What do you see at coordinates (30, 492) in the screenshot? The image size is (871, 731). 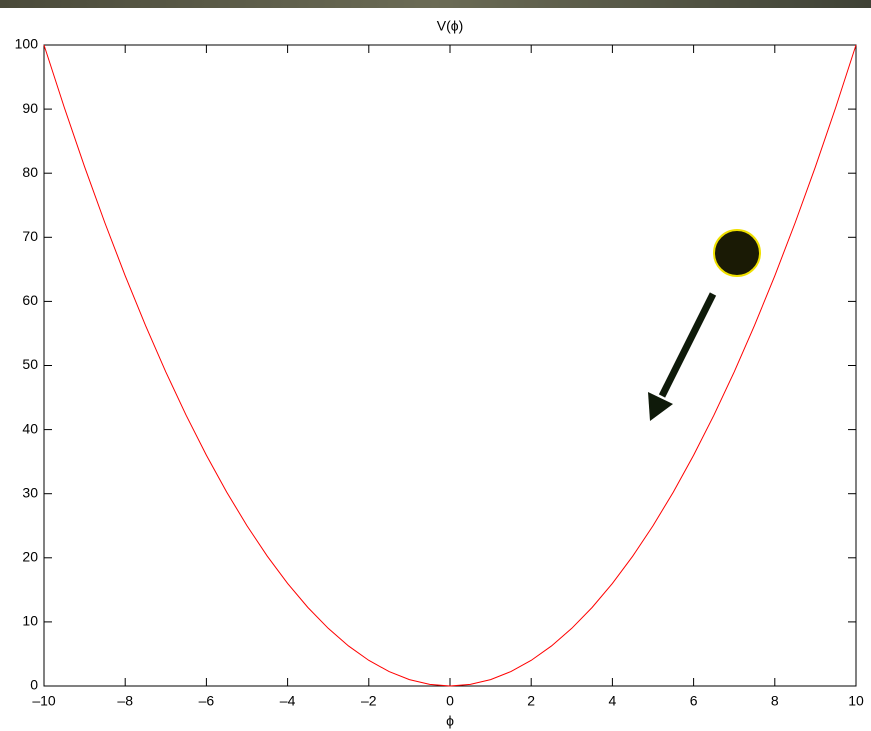 I see `y-tick-label: 30` at bounding box center [30, 492].